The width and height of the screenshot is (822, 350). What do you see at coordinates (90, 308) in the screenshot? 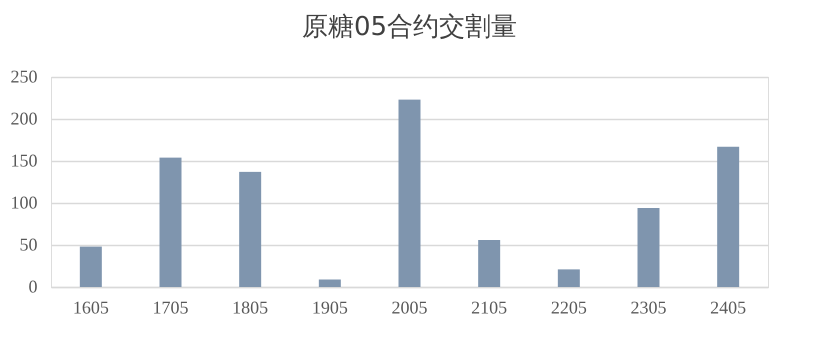
I see `x-tick-label: 1605` at bounding box center [90, 308].